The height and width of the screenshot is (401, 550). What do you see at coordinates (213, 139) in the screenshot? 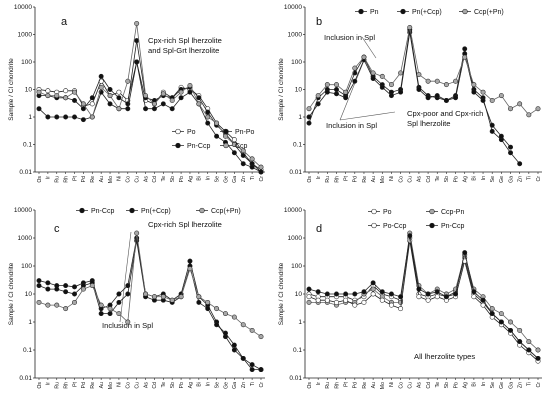
I see `legend: Po Pn-Po Pn-Ccp Ccp` at bounding box center [213, 139].